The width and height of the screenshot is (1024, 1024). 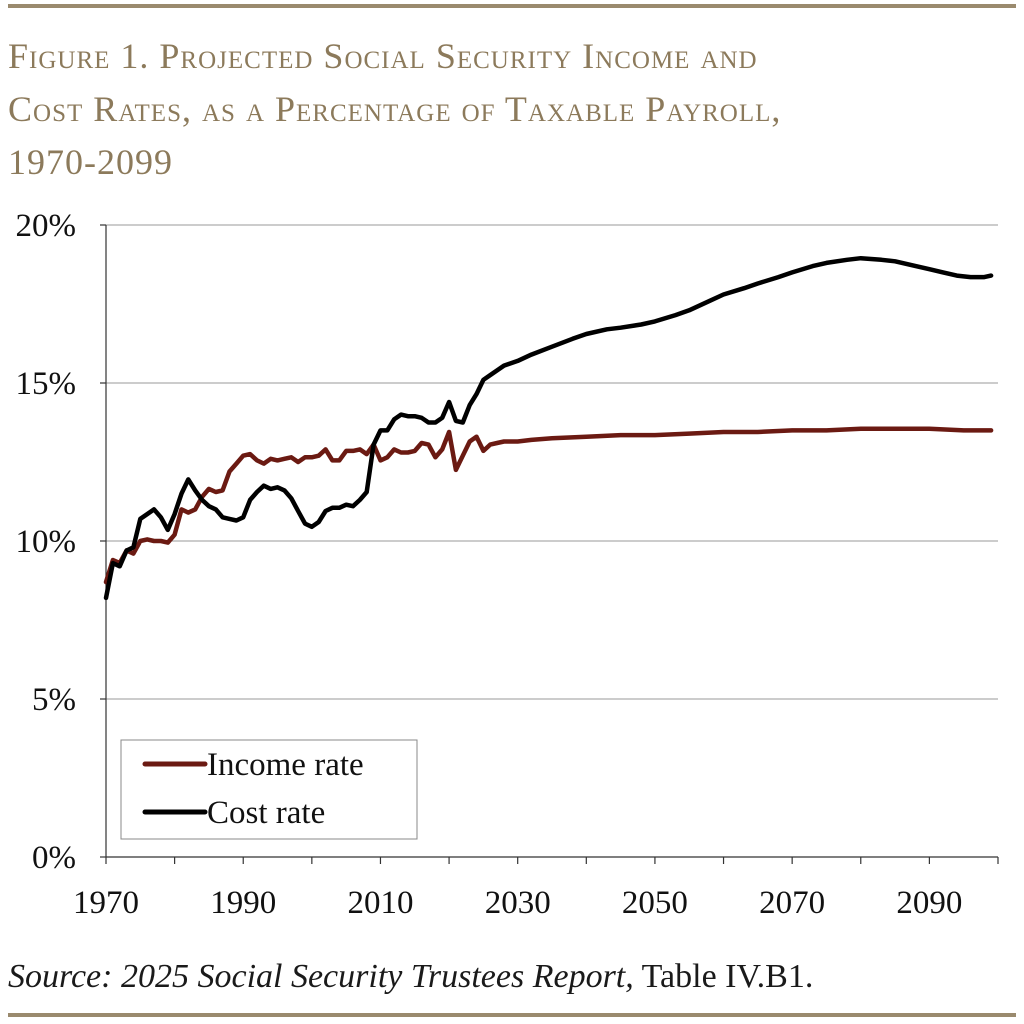 I want to click on title-line-3: 1970-2099, so click(x=90, y=162).